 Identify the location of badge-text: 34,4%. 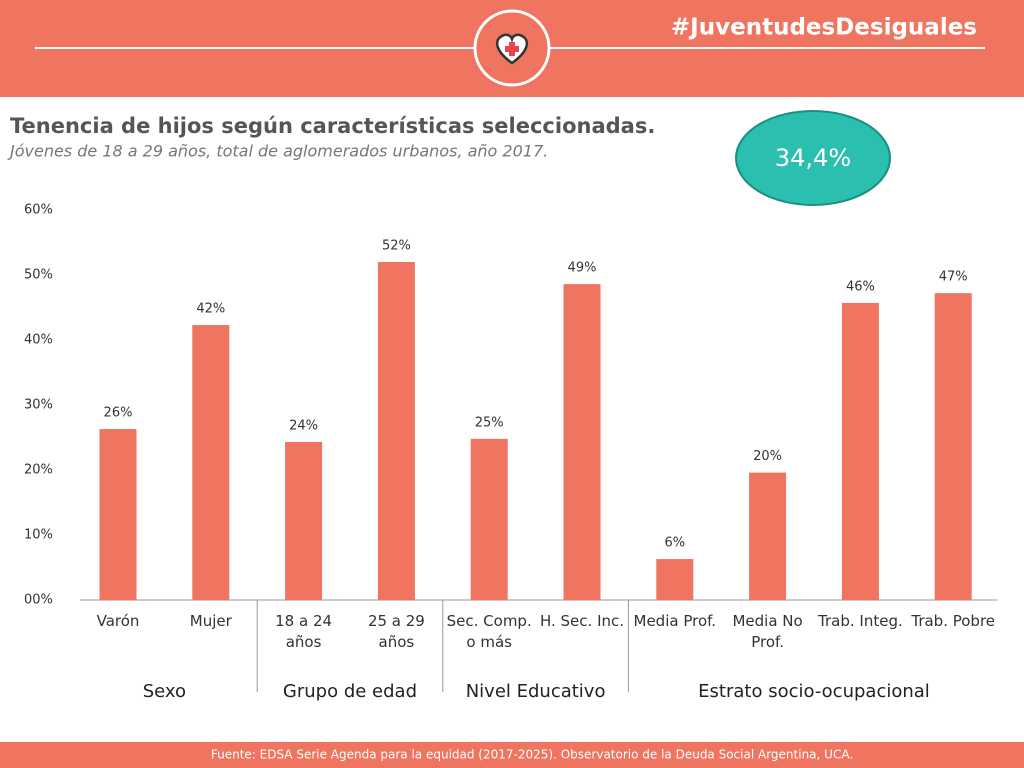
(813, 158).